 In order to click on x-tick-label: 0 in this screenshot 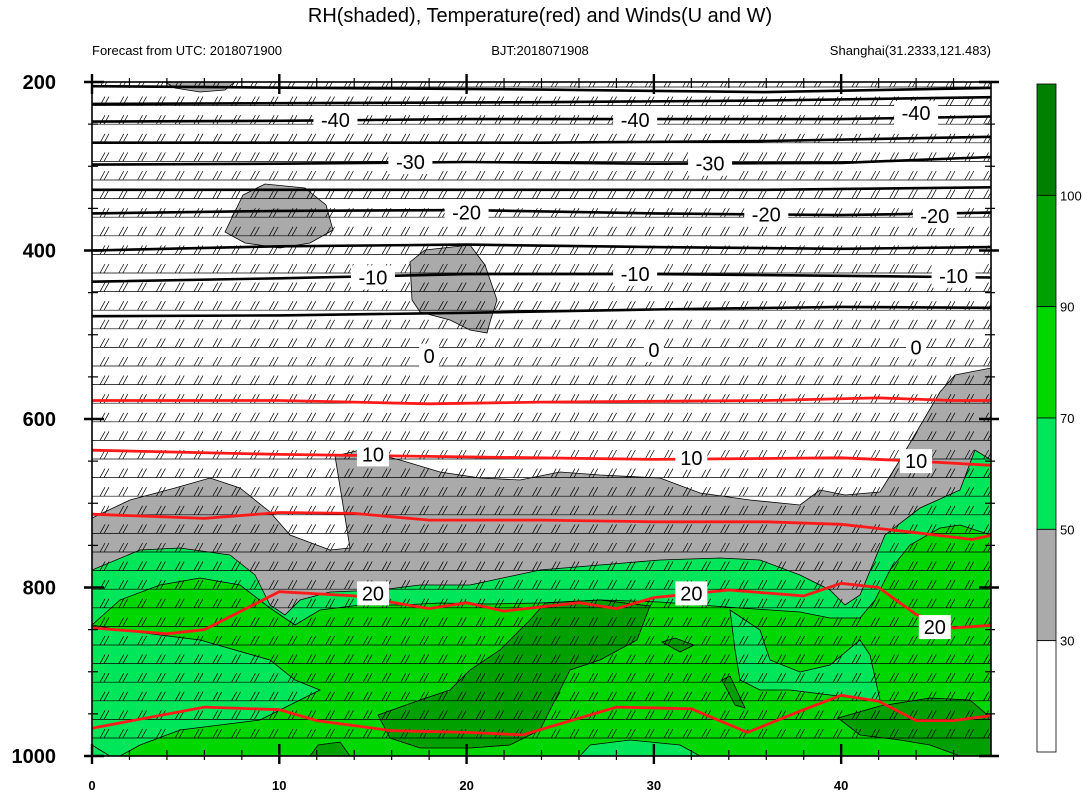, I will do `click(91, 785)`.